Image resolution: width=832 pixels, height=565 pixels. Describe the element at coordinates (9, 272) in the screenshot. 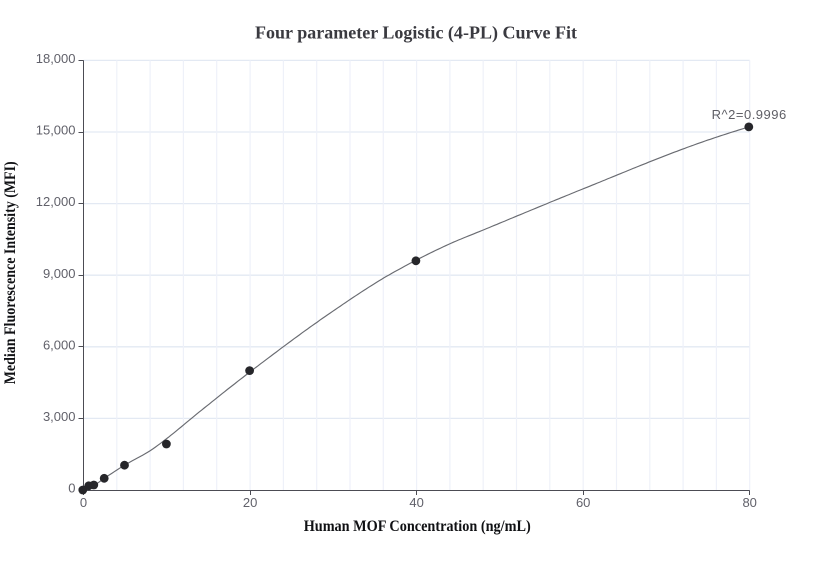

I see `svg-text:Median Fluorescence Intensity: Median Fluorescence Intensity (MFI)` at that location.